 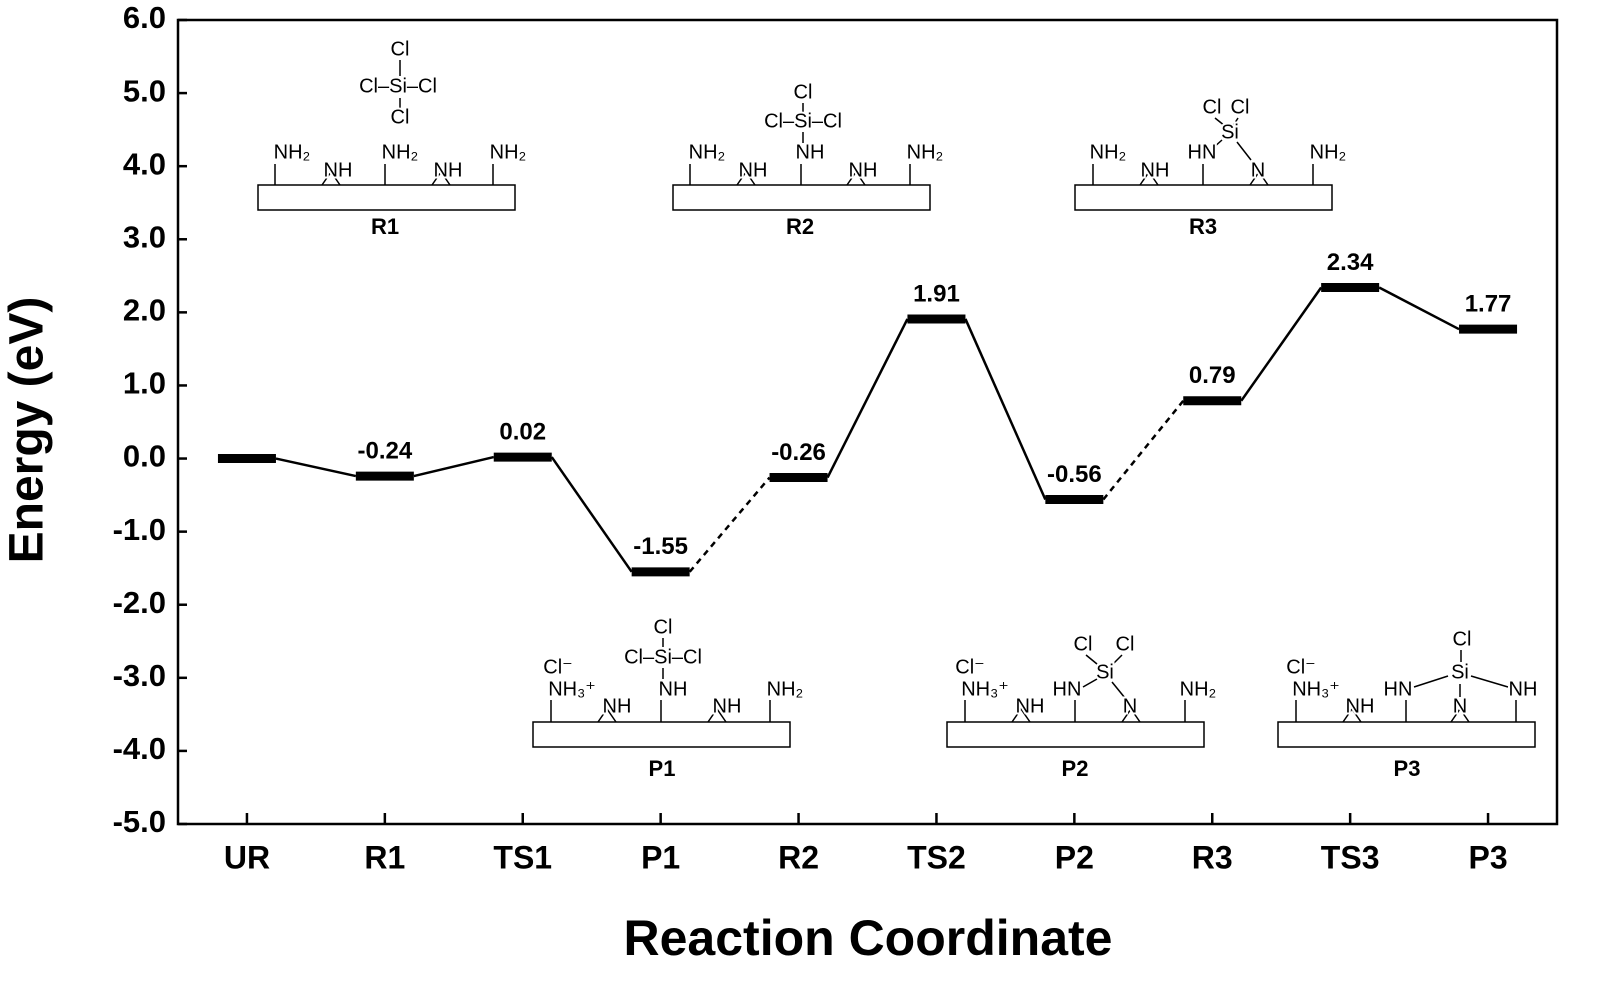 What do you see at coordinates (936, 293) in the screenshot?
I see `value-label: 1.91` at bounding box center [936, 293].